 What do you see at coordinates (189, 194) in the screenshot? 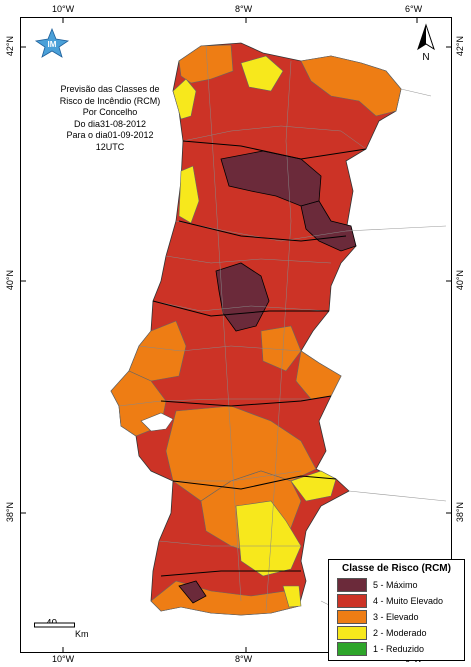
I see `region-moderado-coast-north` at bounding box center [189, 194].